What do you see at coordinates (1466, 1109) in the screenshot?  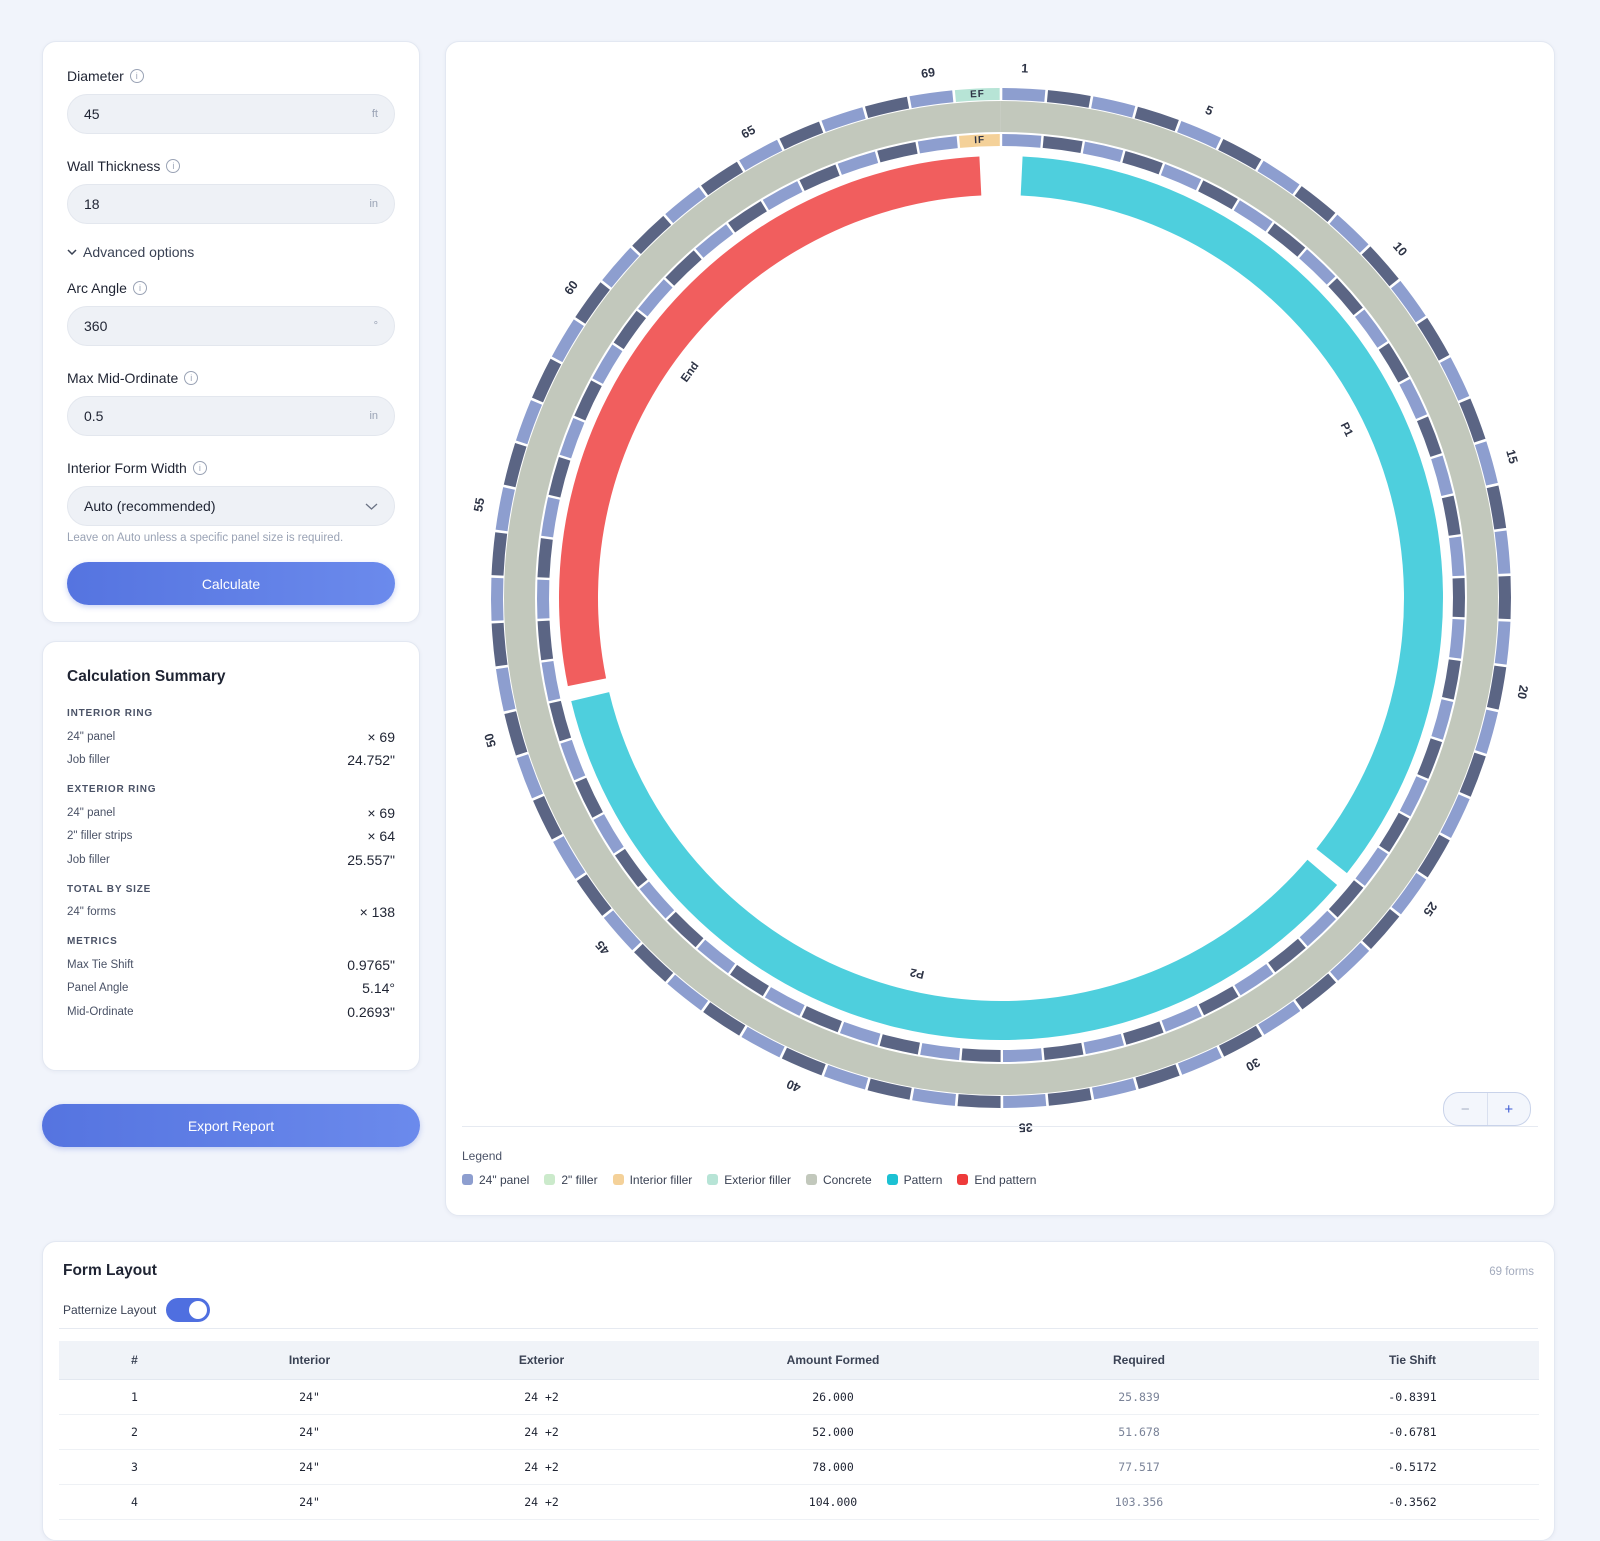 I see `zoom-out: −` at bounding box center [1466, 1109].